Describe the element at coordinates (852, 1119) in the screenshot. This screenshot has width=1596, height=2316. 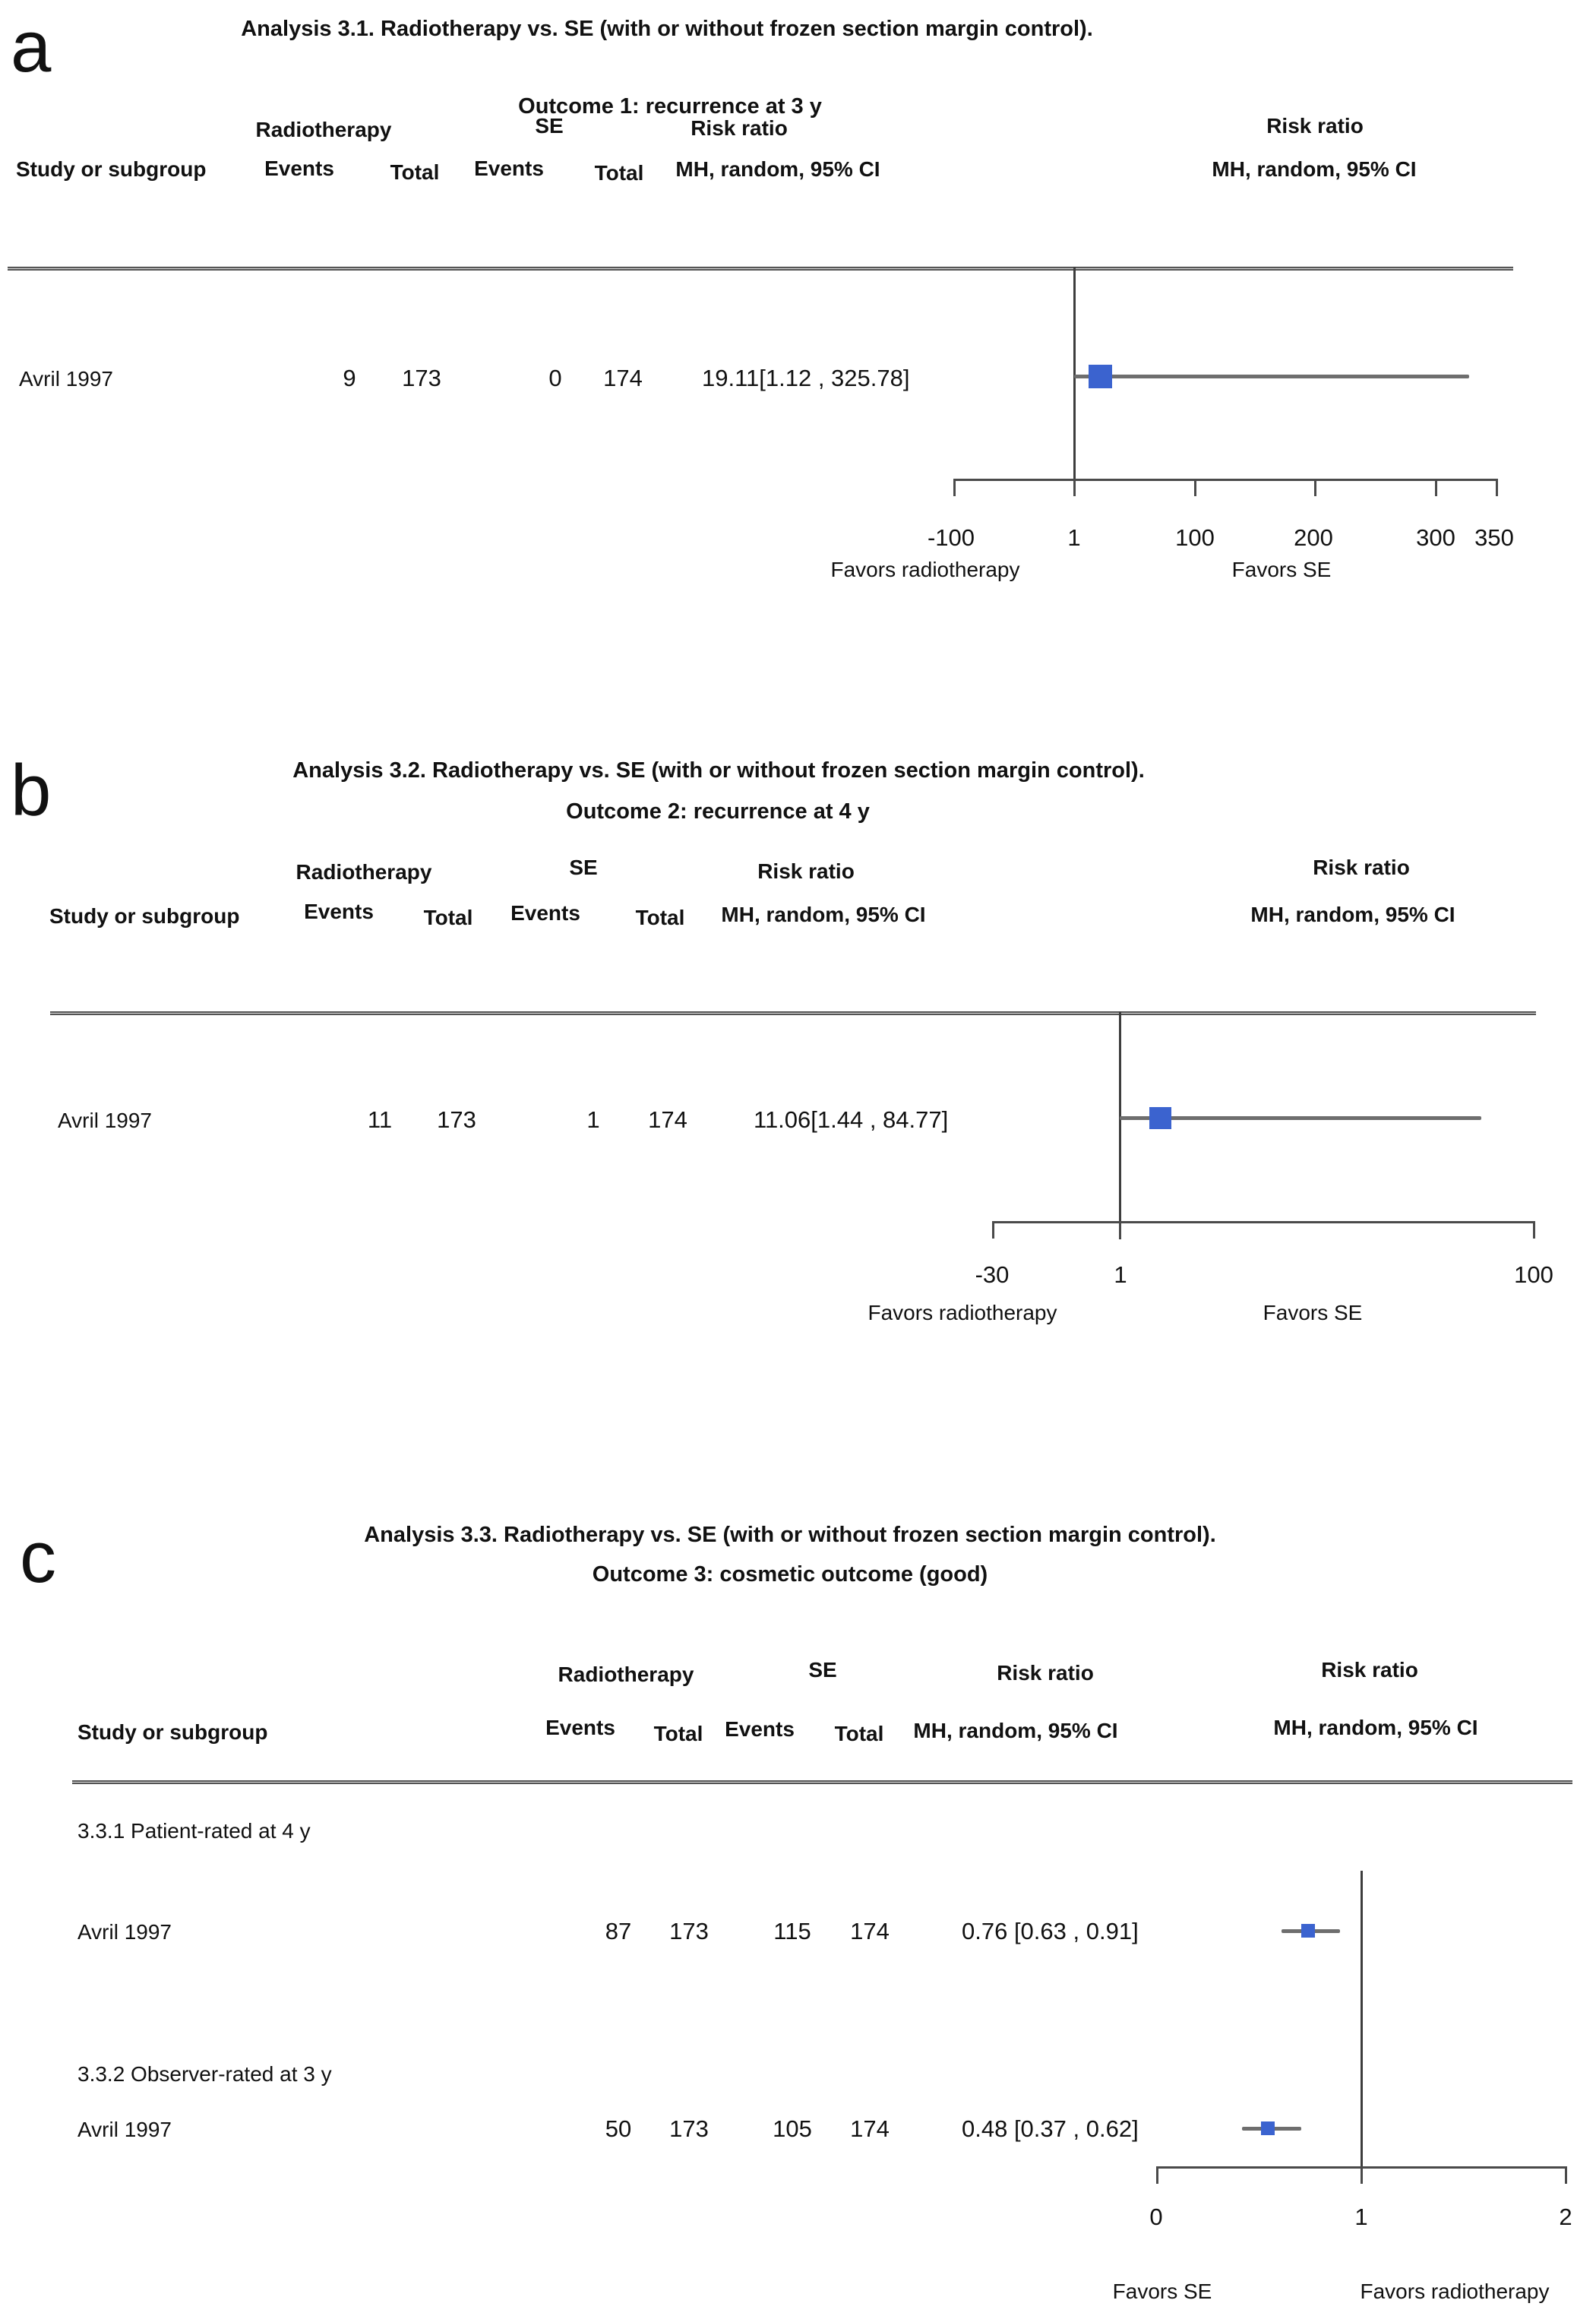
I see `ci-text: 11.06[1.44 , 84.77]` at that location.